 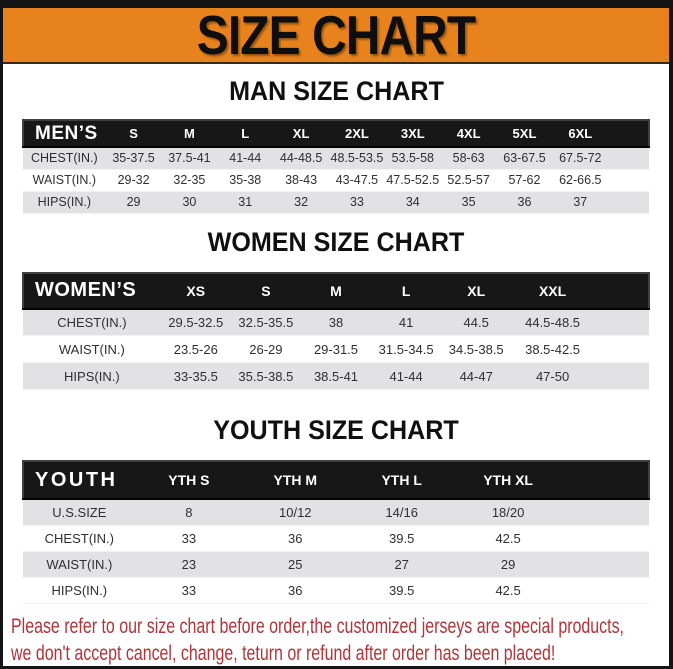 I want to click on column-header-cell: 3XL, so click(x=412, y=133).